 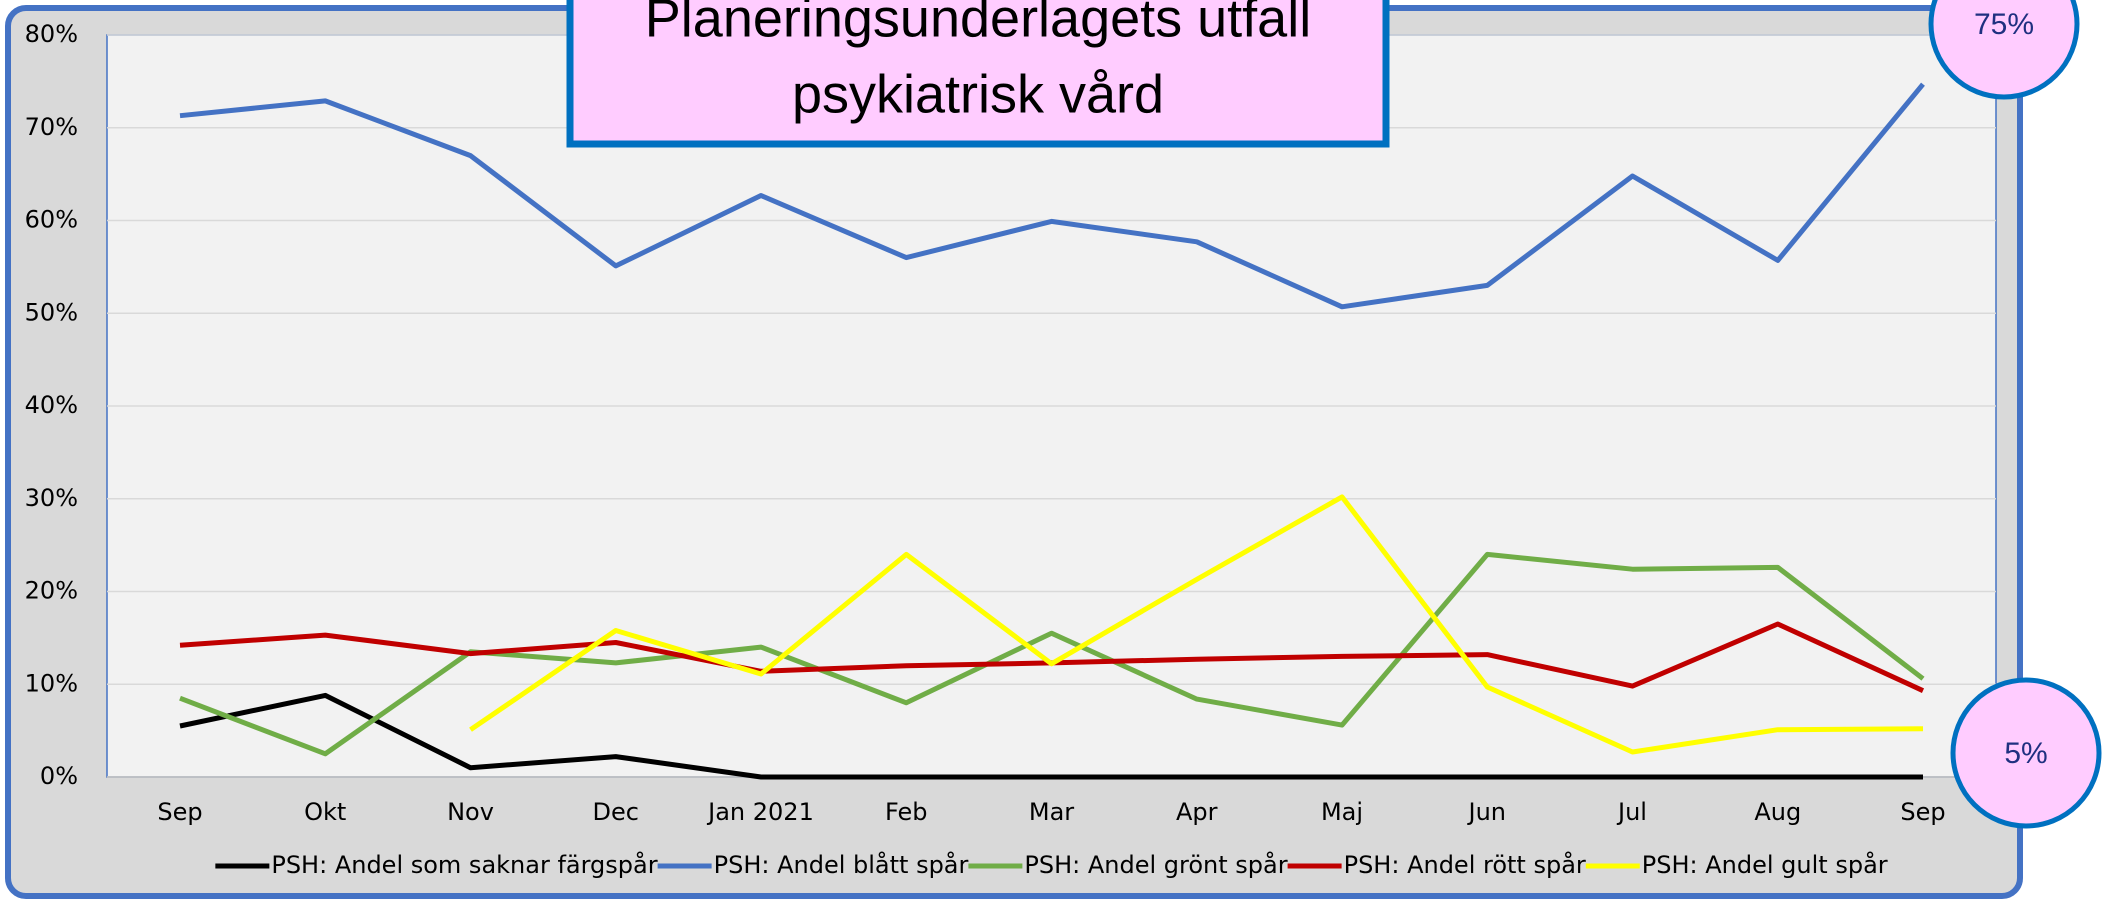 What do you see at coordinates (470, 812) in the screenshot?
I see `x-tick-label: Nov` at bounding box center [470, 812].